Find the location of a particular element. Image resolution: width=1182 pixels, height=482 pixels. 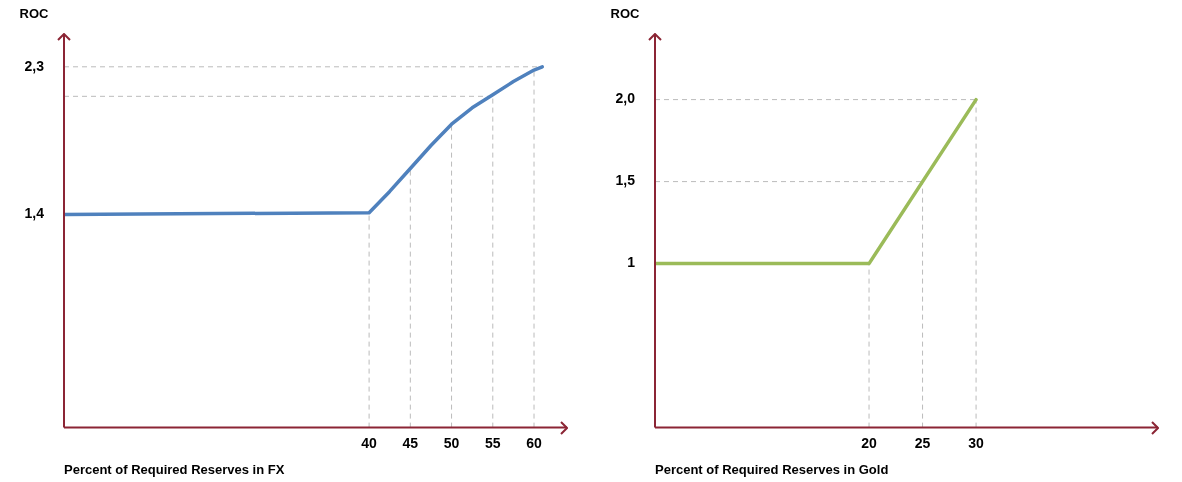

x-axis-title: Percent of Required Reserves in FX is located at coordinates (174, 469).